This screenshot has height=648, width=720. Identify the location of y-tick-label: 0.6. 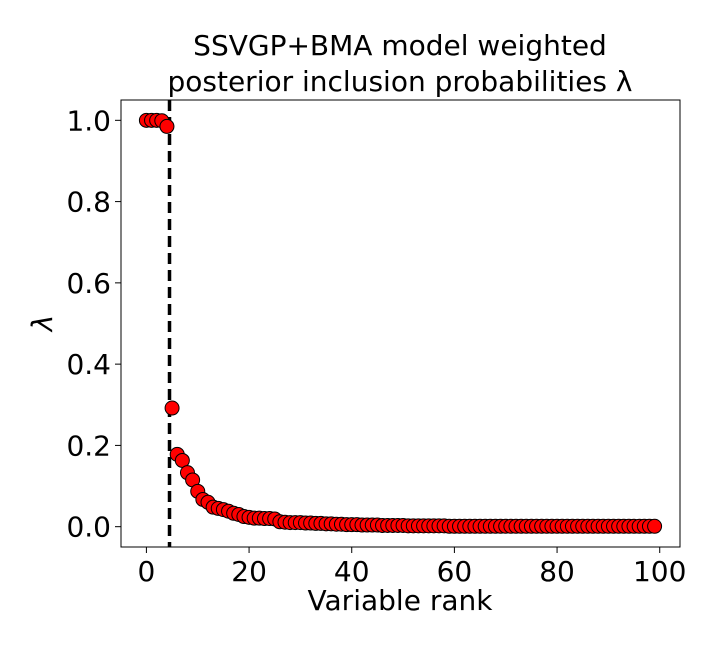
(88, 283).